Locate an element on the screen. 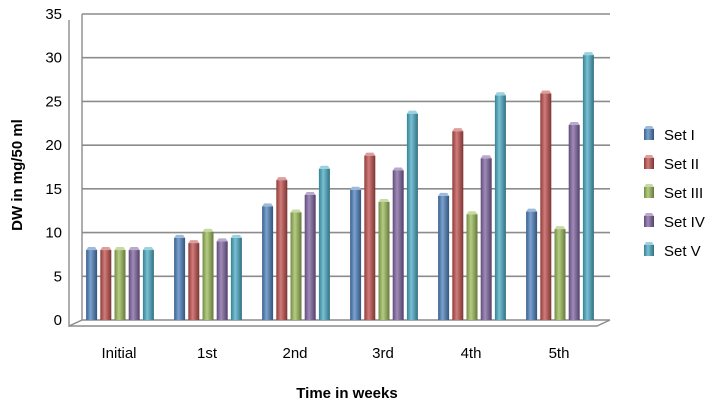 The width and height of the screenshot is (720, 408). y-tick-label: 20 is located at coordinates (53, 145).